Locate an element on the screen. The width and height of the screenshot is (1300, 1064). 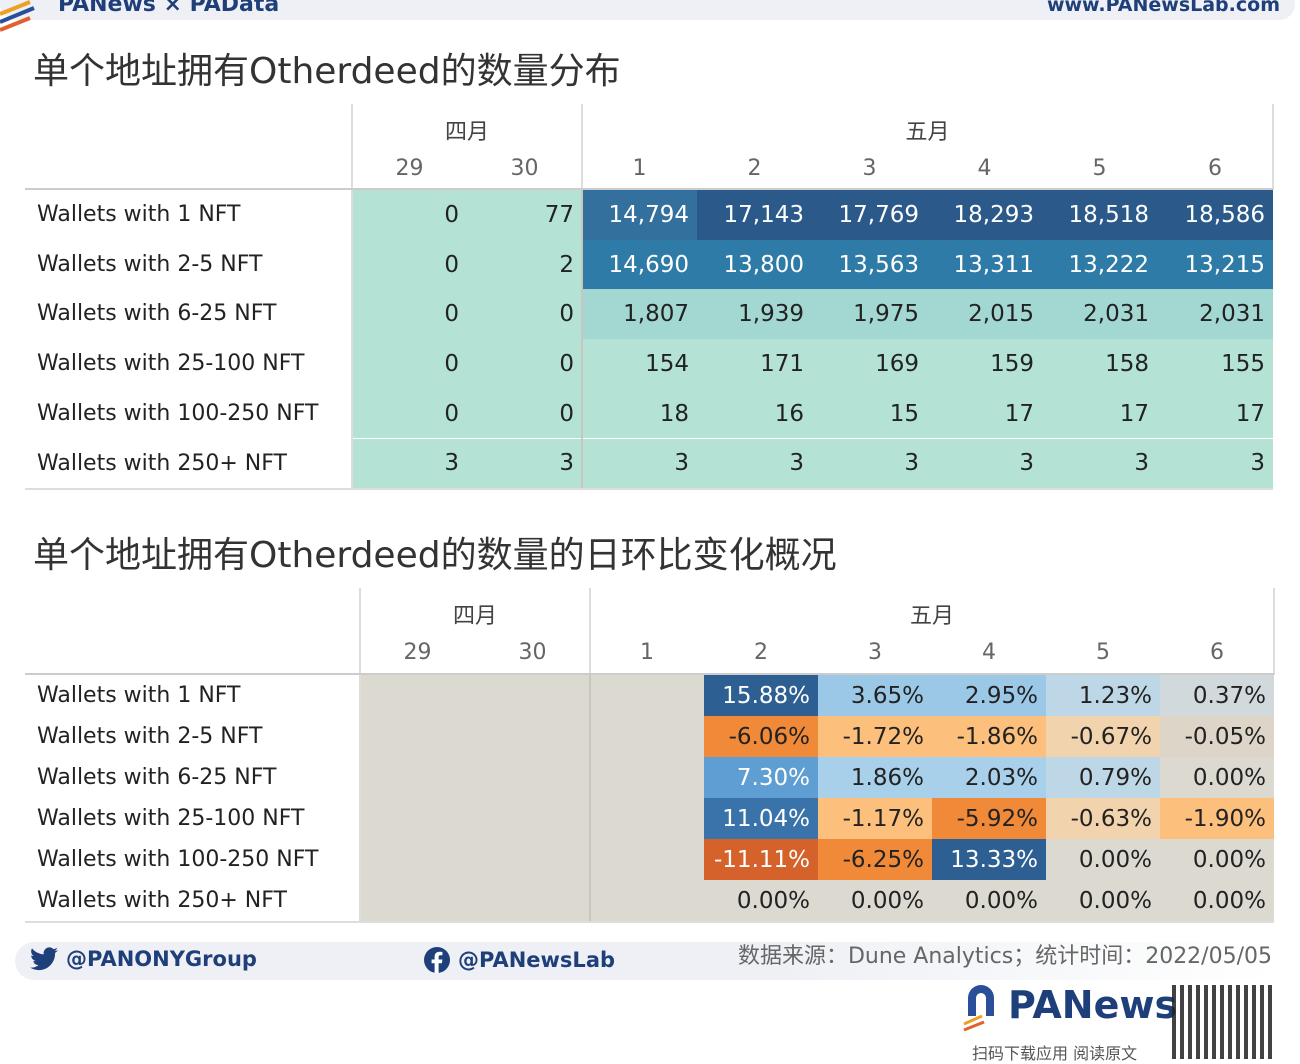
table-cell: -0.63% is located at coordinates (1103, 818).